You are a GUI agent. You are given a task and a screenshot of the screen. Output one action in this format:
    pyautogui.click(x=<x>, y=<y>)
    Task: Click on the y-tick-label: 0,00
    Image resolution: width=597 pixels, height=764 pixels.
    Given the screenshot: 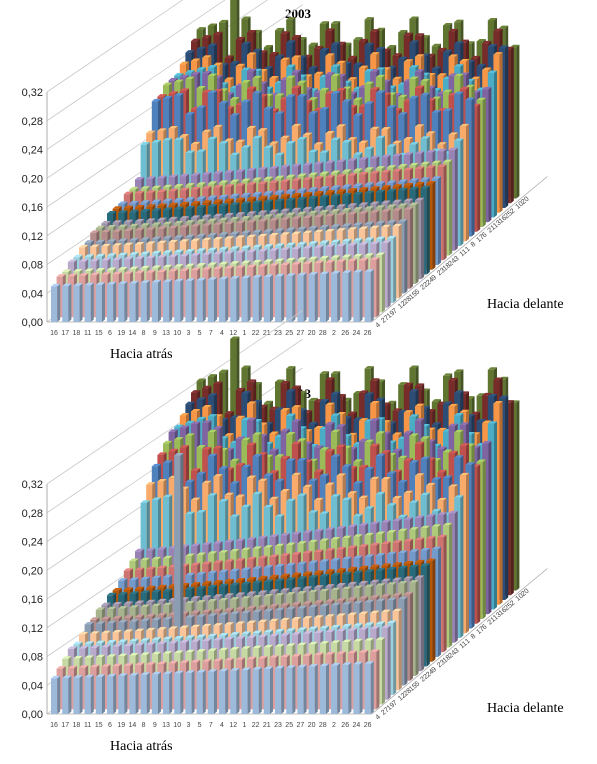 What is the action you would take?
    pyautogui.click(x=32, y=323)
    